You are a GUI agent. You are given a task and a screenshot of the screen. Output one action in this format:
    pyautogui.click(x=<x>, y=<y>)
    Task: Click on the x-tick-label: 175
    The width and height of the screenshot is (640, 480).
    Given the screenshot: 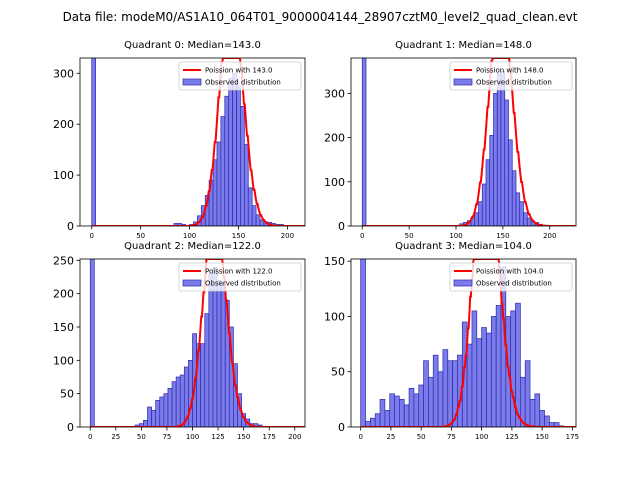 What is the action you would take?
    pyautogui.click(x=572, y=437)
    